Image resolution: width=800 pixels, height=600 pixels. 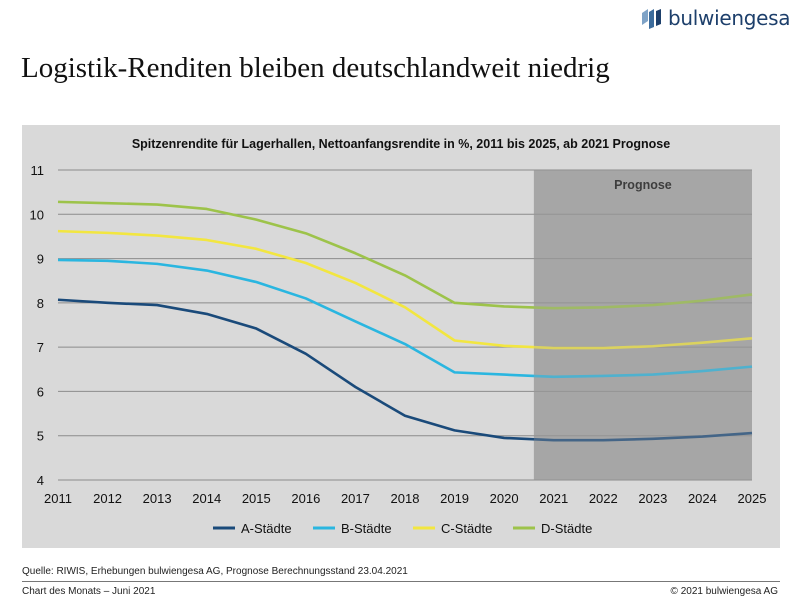 I want to click on x-tick-label: 2012, so click(x=107, y=498).